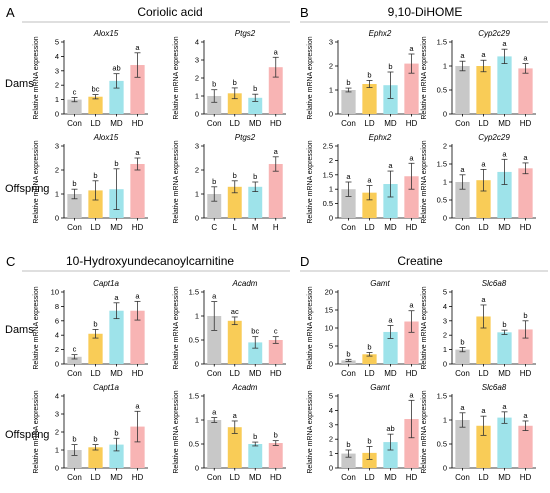 This screenshot has height=493, width=550. What do you see at coordinates (255, 202) in the screenshot?
I see `bar-M` at bounding box center [255, 202].